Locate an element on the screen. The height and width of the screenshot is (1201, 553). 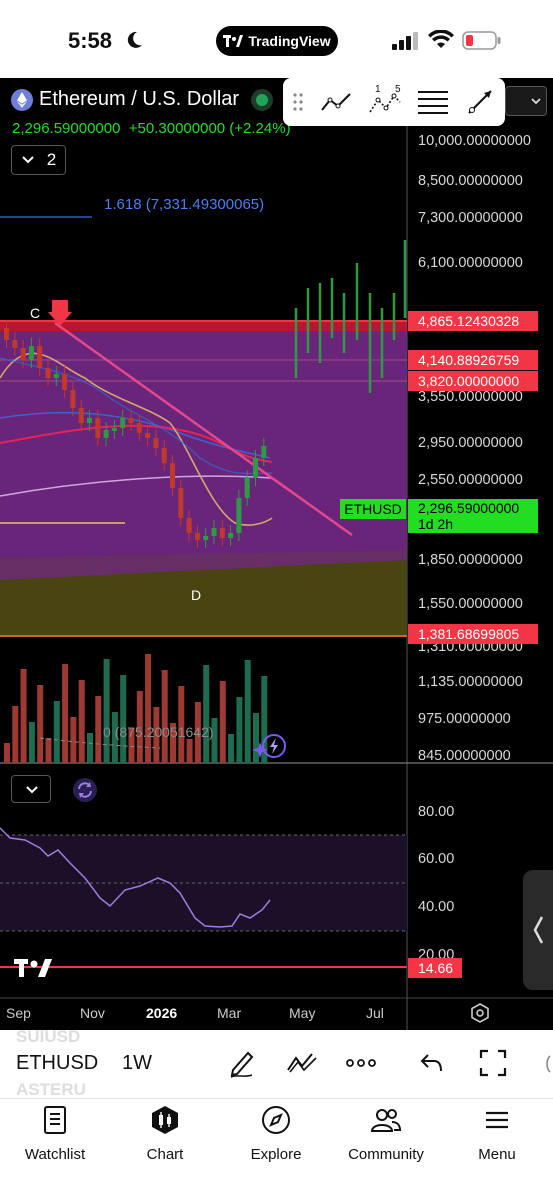
tab-label: Watchlist is located at coordinates (55, 1154).